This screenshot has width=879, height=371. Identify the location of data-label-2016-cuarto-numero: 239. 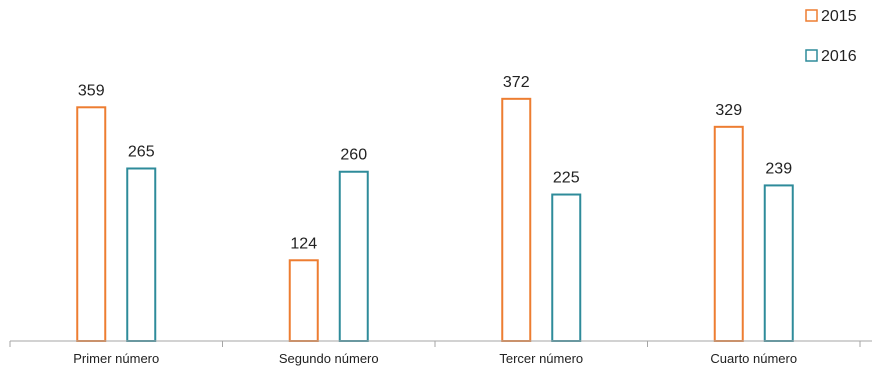
(778, 168).